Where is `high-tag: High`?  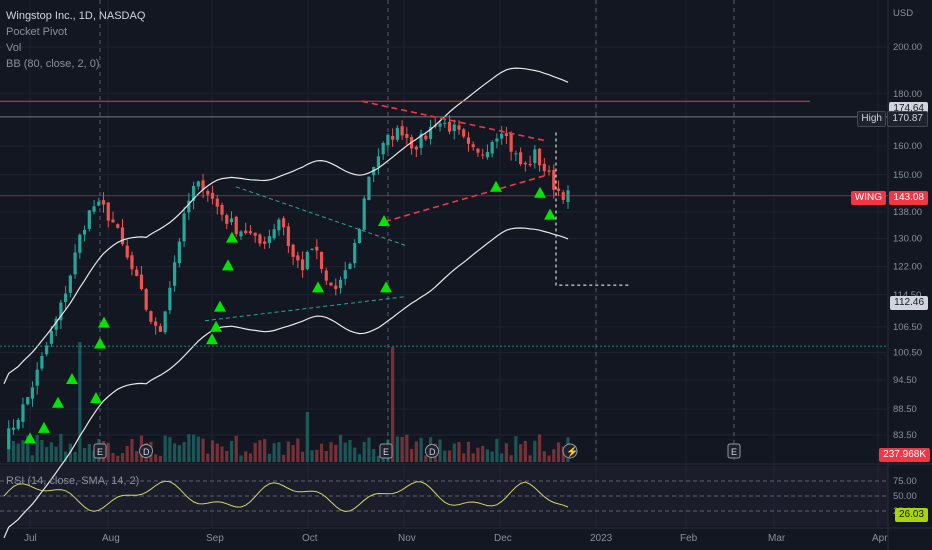 high-tag: High is located at coordinates (871, 119).